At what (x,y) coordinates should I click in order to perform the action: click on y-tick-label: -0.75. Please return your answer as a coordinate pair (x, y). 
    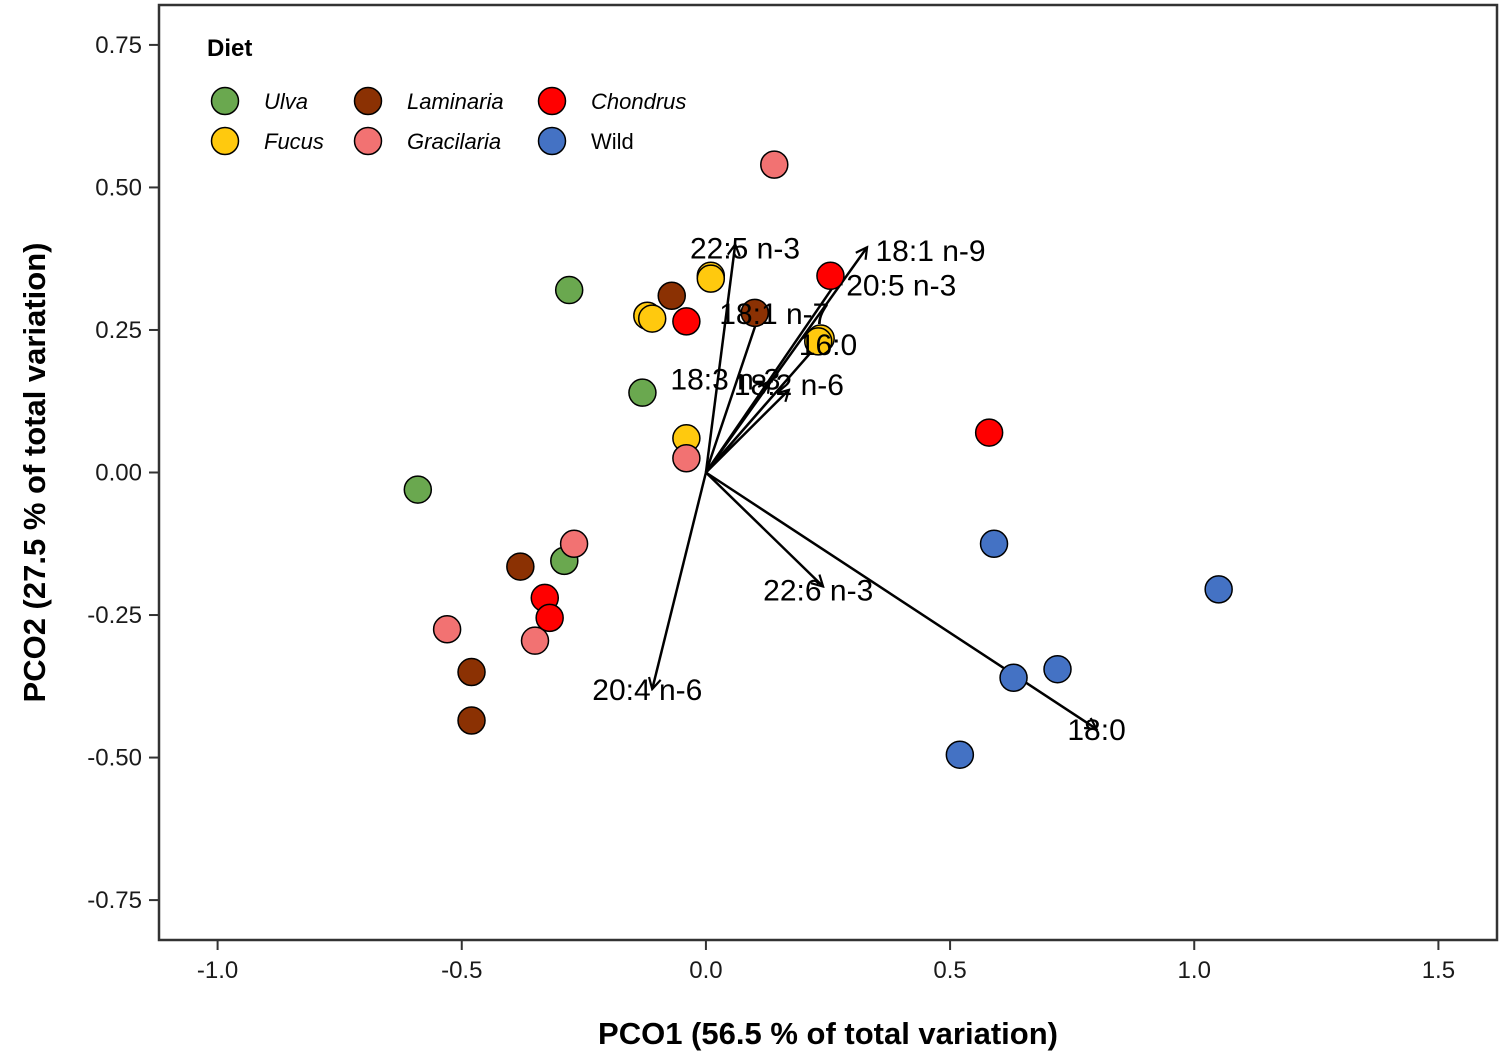
    Looking at the image, I should click on (114, 900).